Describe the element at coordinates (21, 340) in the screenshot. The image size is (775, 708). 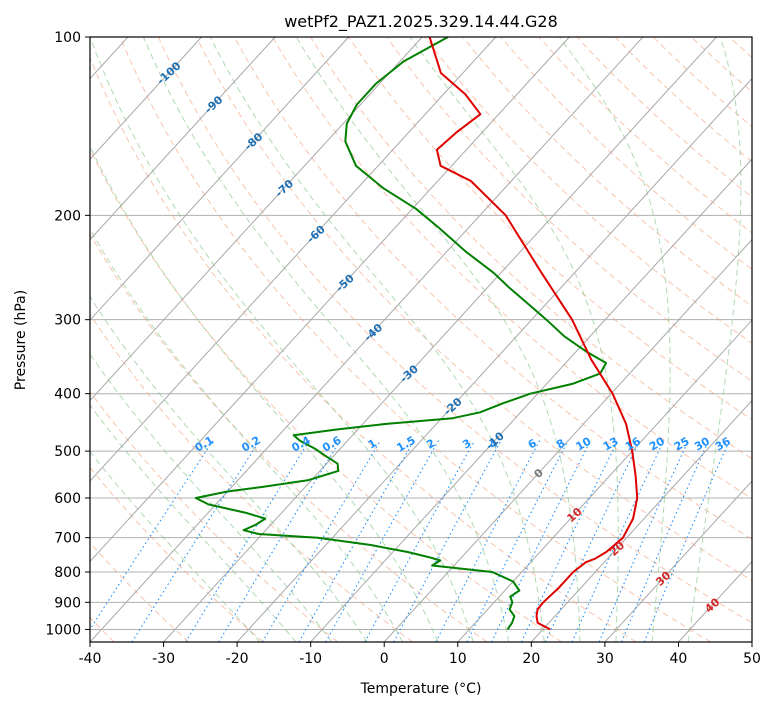
I see `y-axis-title: Pressure (hPa)` at that location.